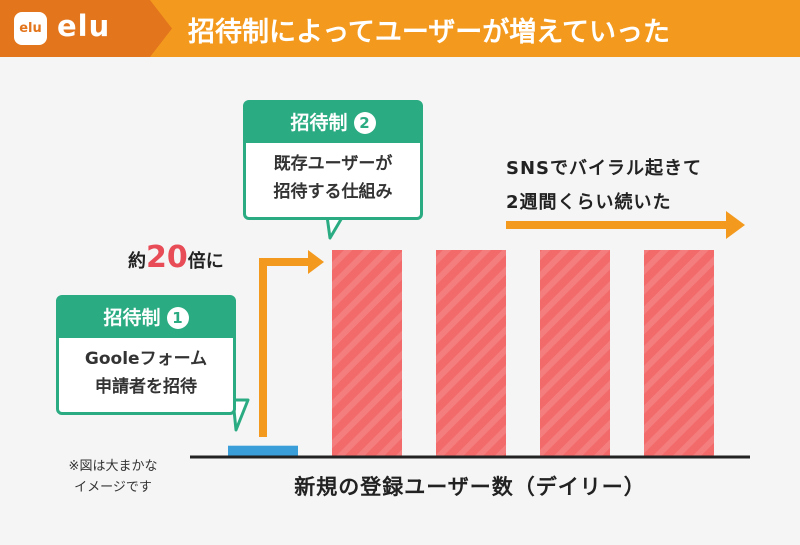 The width and height of the screenshot is (800, 545). Describe the element at coordinates (113, 487) in the screenshot. I see `footnote-line-2: イメージです` at that location.